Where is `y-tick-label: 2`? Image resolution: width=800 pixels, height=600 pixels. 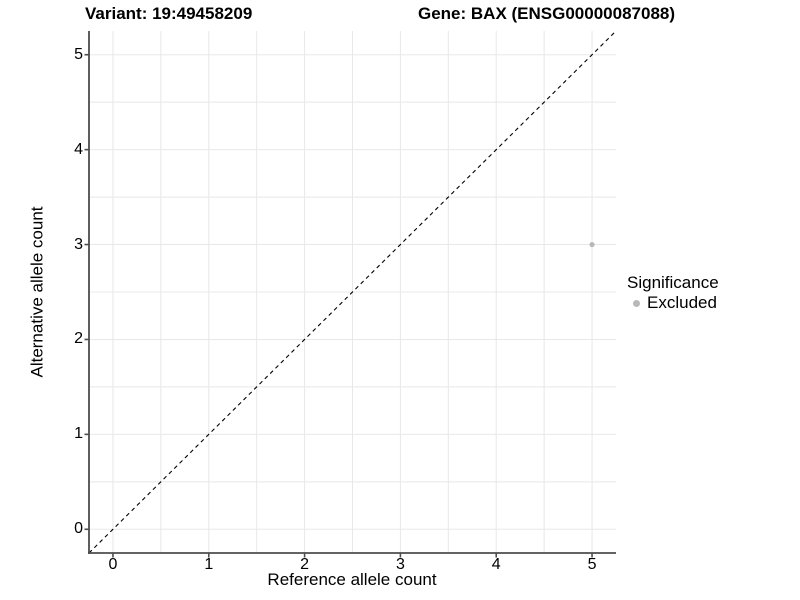 y-tick-label: 2 is located at coordinates (78, 339).